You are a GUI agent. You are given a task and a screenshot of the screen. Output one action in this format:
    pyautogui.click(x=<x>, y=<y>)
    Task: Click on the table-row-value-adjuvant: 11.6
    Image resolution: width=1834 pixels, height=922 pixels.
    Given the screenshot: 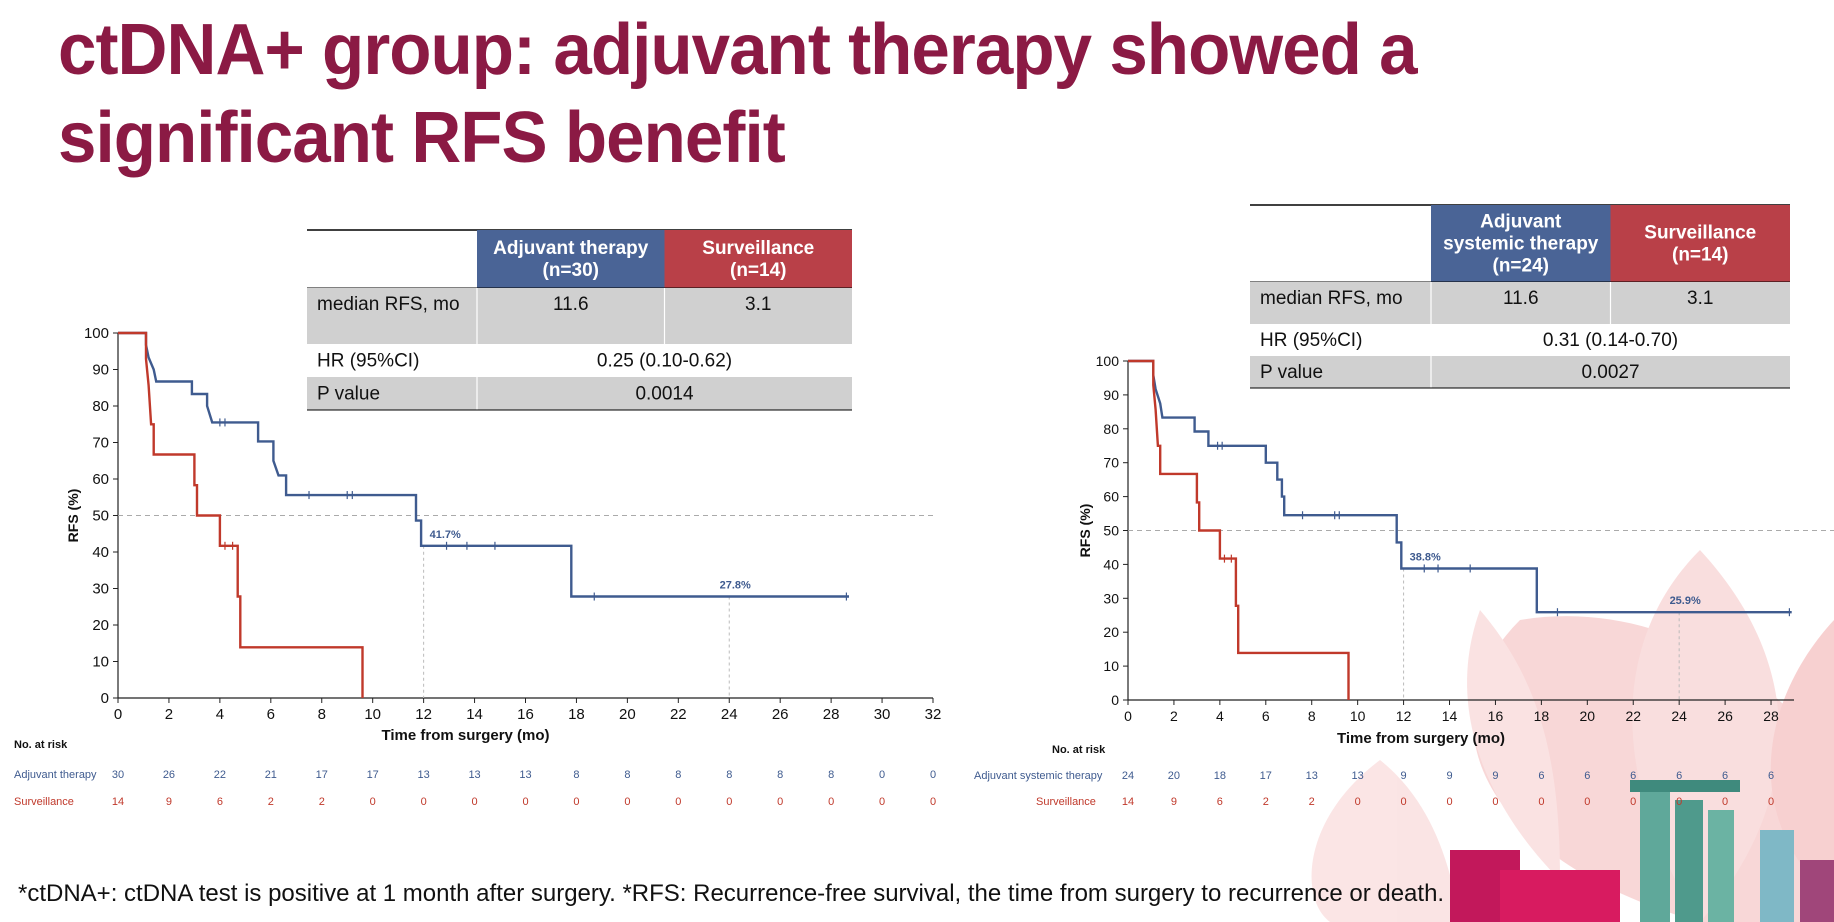 What is the action you would take?
    pyautogui.click(x=1521, y=298)
    